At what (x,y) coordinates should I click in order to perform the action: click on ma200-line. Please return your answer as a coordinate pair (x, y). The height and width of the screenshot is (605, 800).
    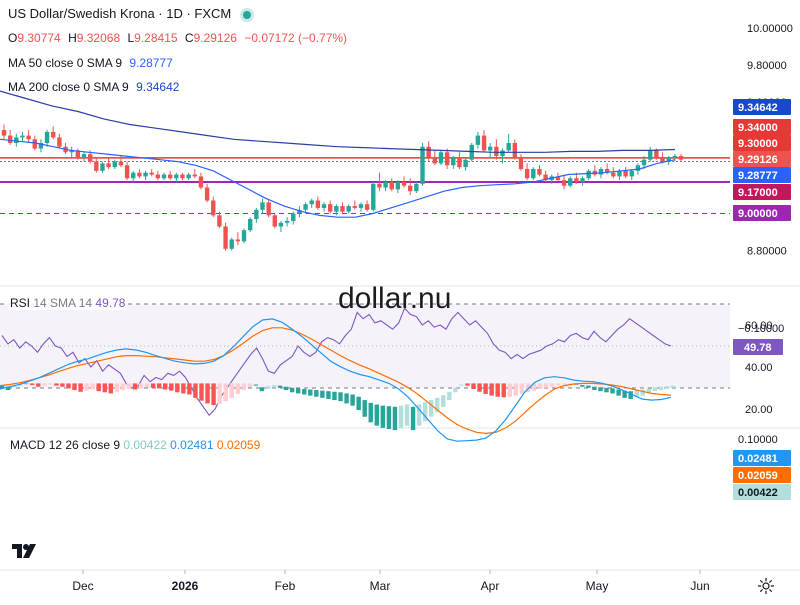
    Looking at the image, I should click on (338, 121).